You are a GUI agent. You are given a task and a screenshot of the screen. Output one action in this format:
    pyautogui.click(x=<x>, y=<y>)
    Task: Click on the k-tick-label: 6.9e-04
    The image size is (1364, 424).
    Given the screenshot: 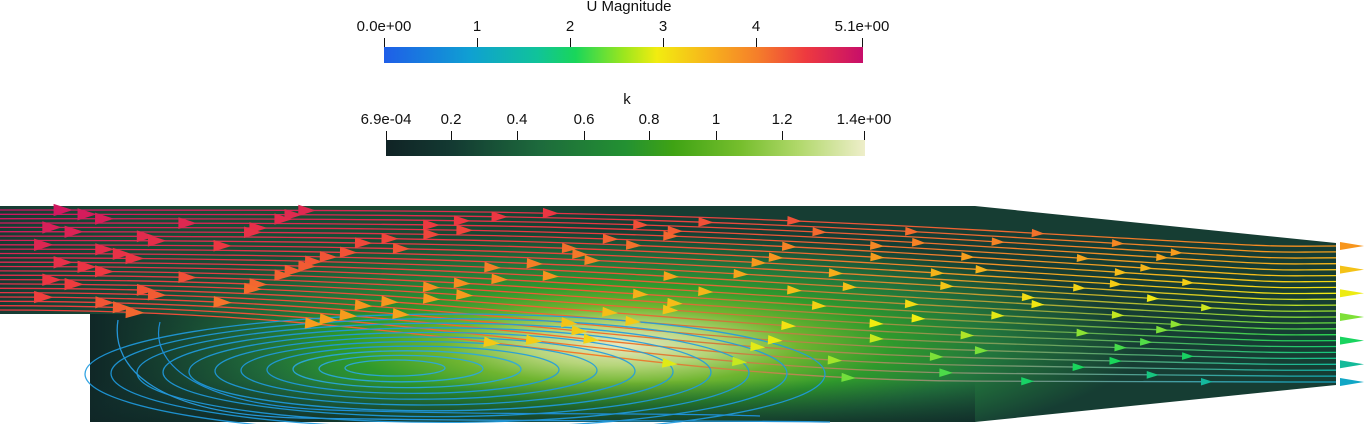 What is the action you would take?
    pyautogui.click(x=386, y=119)
    